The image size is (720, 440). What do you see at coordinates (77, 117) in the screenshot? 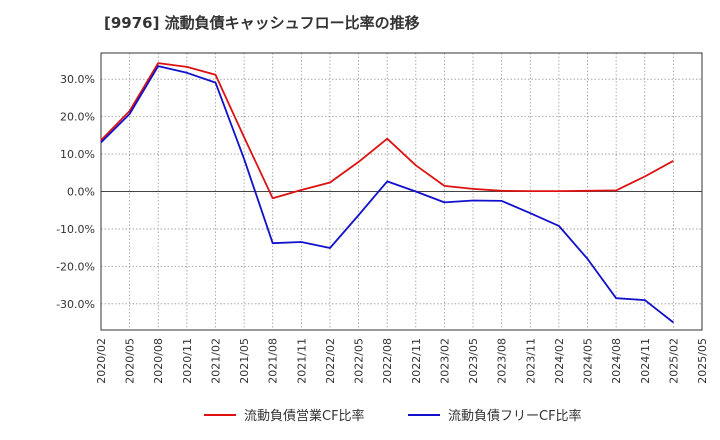
I see `y-tick-label: 20.0%` at bounding box center [77, 117].